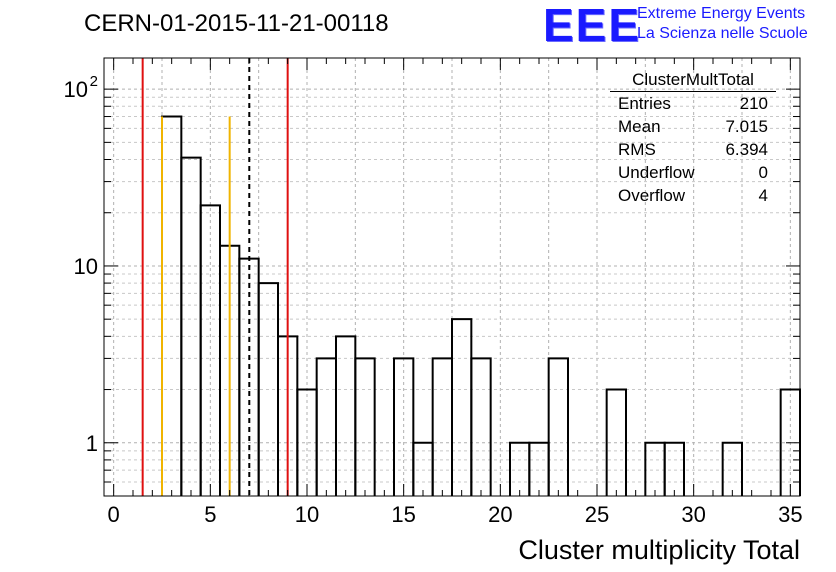  I want to click on y-tick-exponent: 2, so click(94, 81).